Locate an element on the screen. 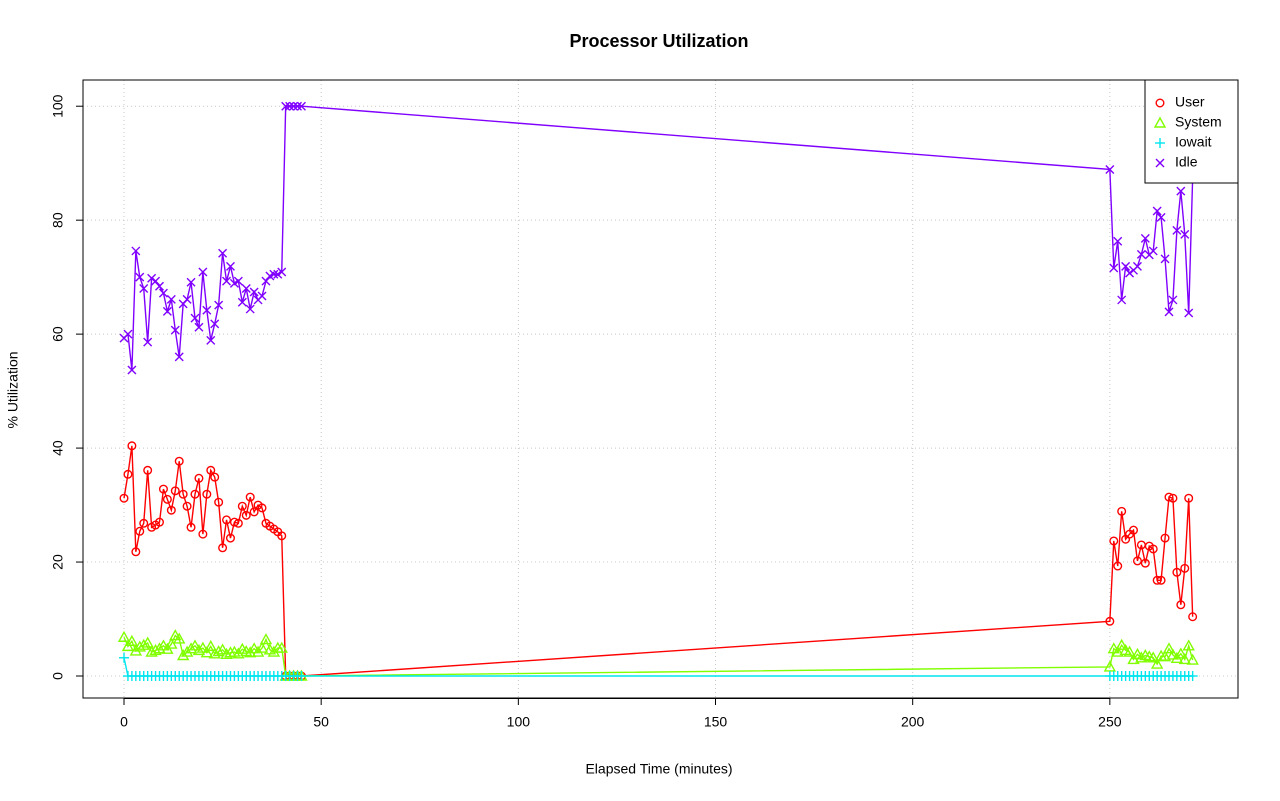 The width and height of the screenshot is (1280, 801). y-tick-label: 80 is located at coordinates (58, 220).